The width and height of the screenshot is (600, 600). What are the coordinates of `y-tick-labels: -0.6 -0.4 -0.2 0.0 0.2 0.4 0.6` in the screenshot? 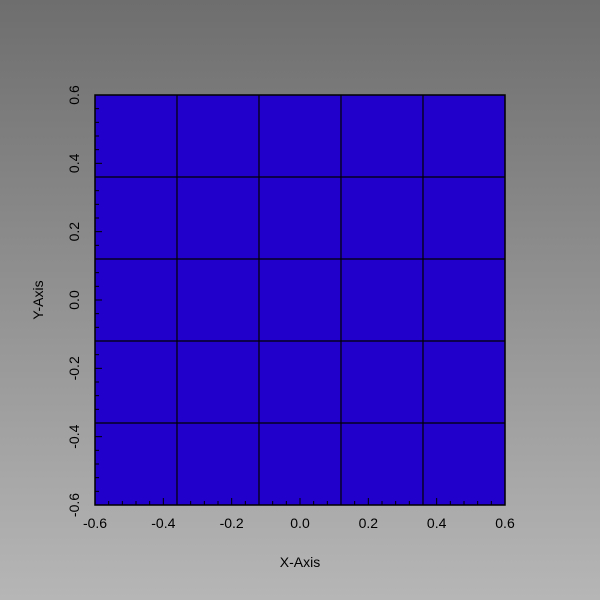 It's located at (74, 301).